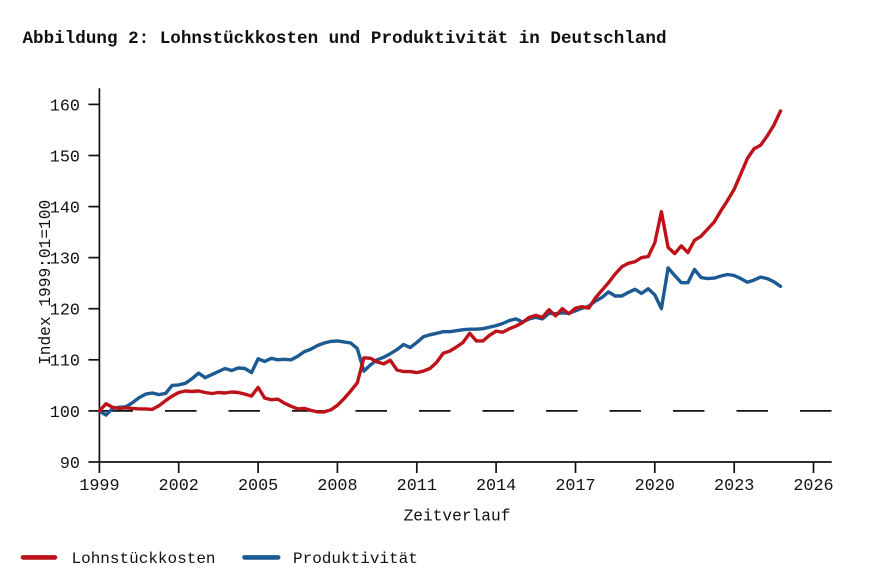 Image resolution: width=877 pixels, height=578 pixels. I want to click on svg-text: 110, so click(65, 362).